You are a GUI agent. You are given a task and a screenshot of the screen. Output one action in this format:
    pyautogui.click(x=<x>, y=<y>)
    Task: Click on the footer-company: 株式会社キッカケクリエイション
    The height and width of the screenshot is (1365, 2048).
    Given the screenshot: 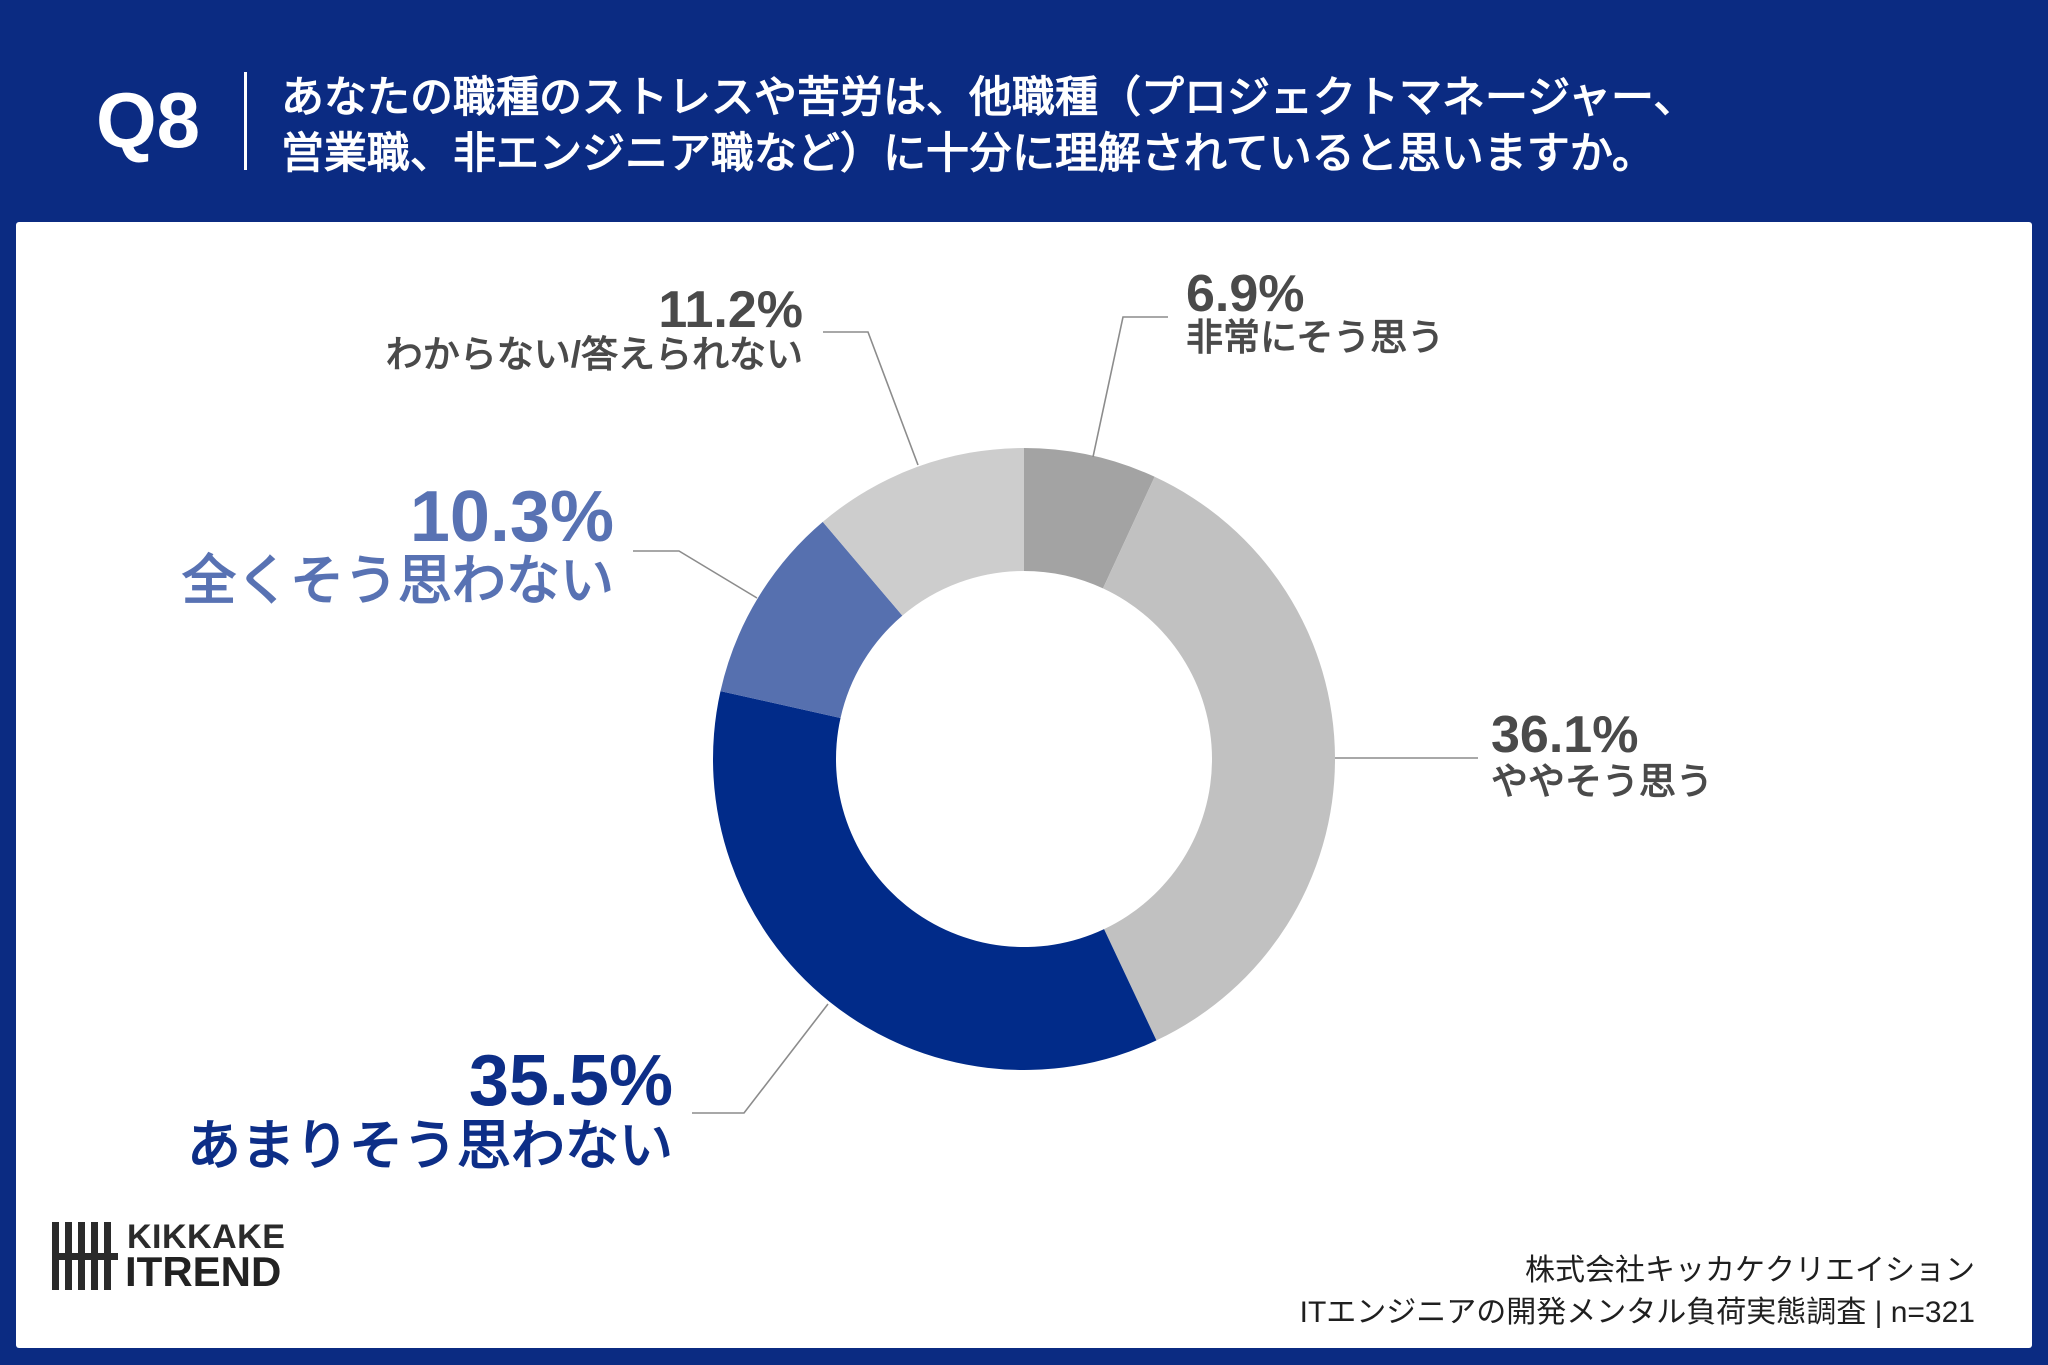 What is the action you would take?
    pyautogui.click(x=1750, y=1270)
    